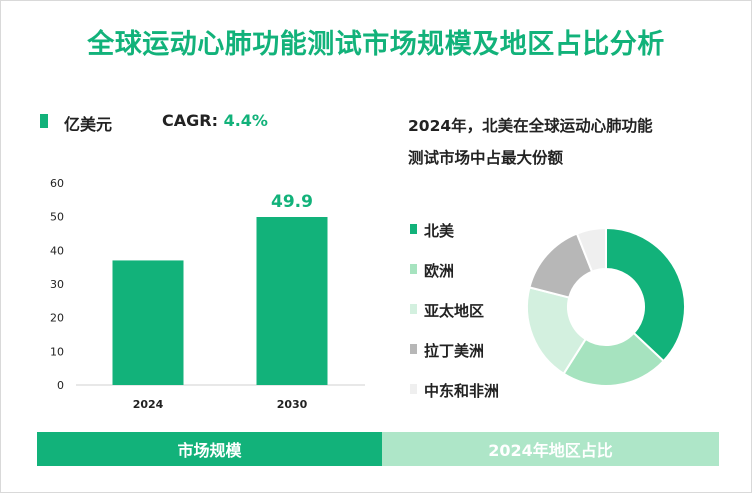 This screenshot has height=493, width=752. Describe the element at coordinates (292, 301) in the screenshot. I see `bar-2030` at that location.